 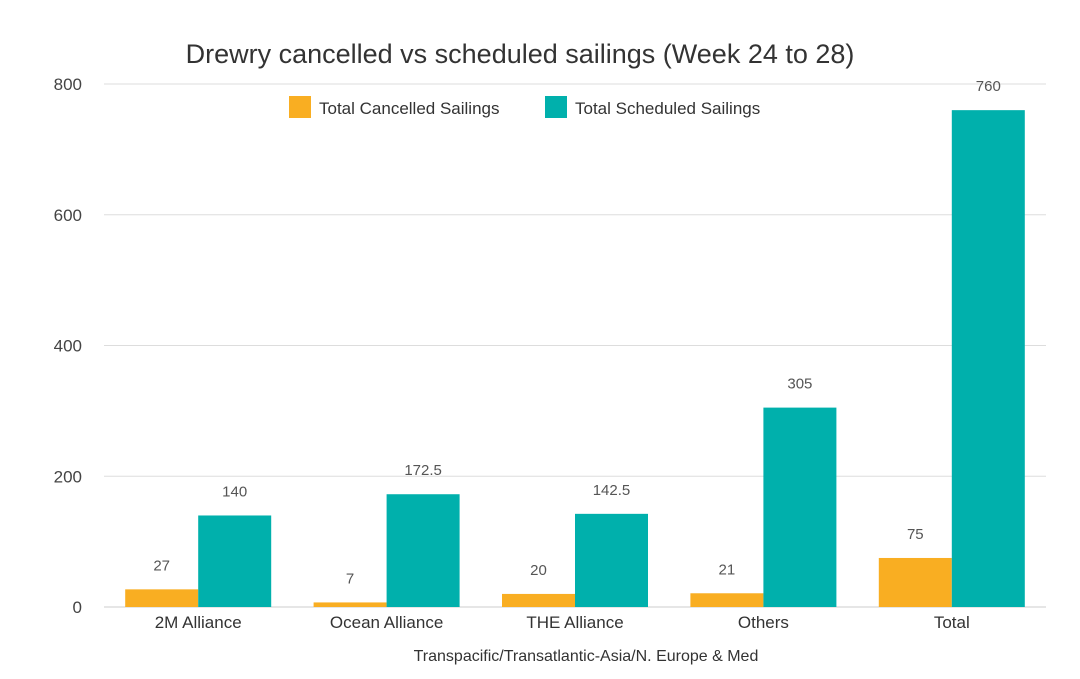 I want to click on data-label: 172.5, so click(x=423, y=470).